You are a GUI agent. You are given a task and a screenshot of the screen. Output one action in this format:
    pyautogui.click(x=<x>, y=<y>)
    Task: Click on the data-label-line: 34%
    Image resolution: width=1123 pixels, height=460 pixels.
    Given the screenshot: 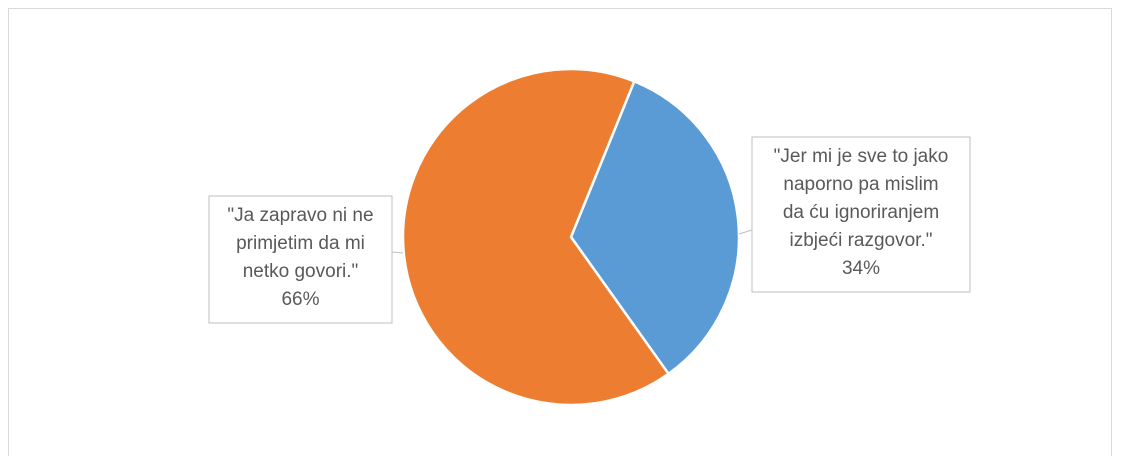 What is the action you would take?
    pyautogui.click(x=861, y=268)
    